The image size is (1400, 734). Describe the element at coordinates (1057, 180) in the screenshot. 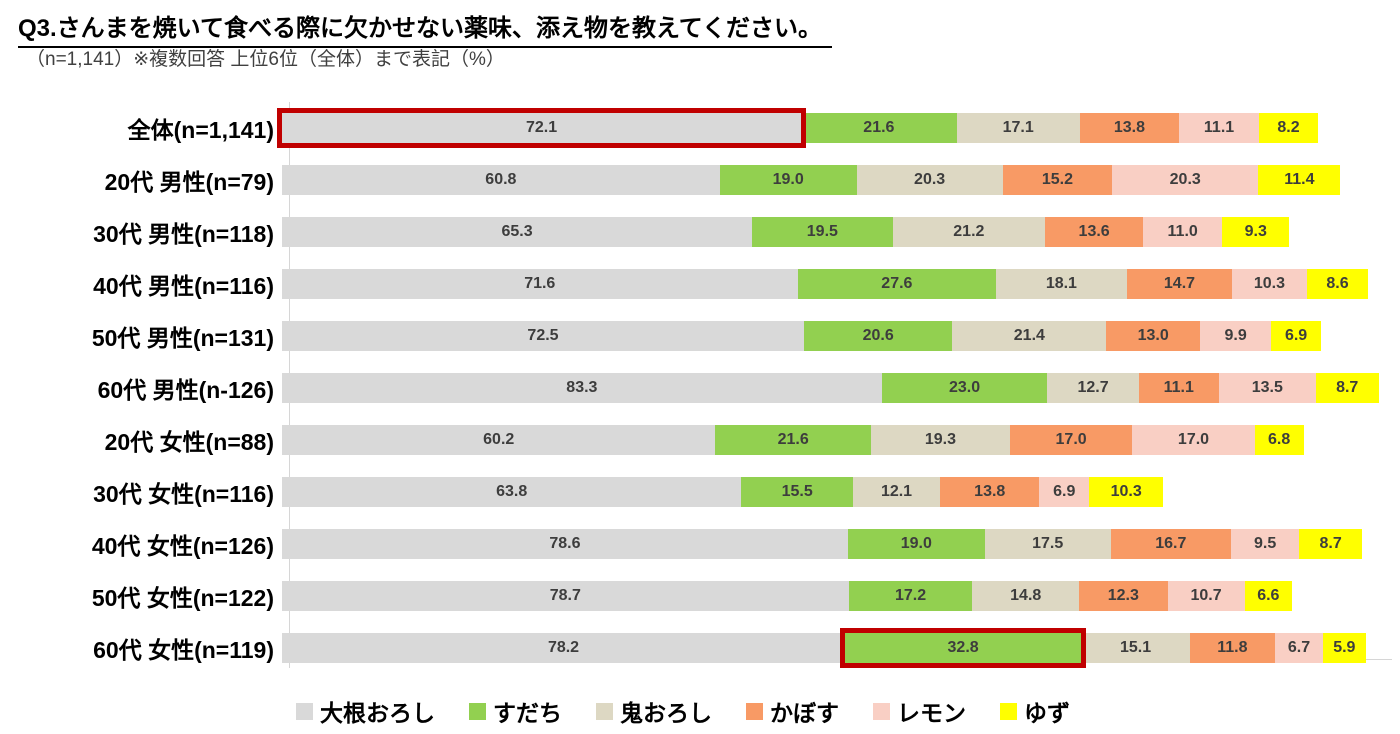

I see `bar-segment: 15.2` at that location.